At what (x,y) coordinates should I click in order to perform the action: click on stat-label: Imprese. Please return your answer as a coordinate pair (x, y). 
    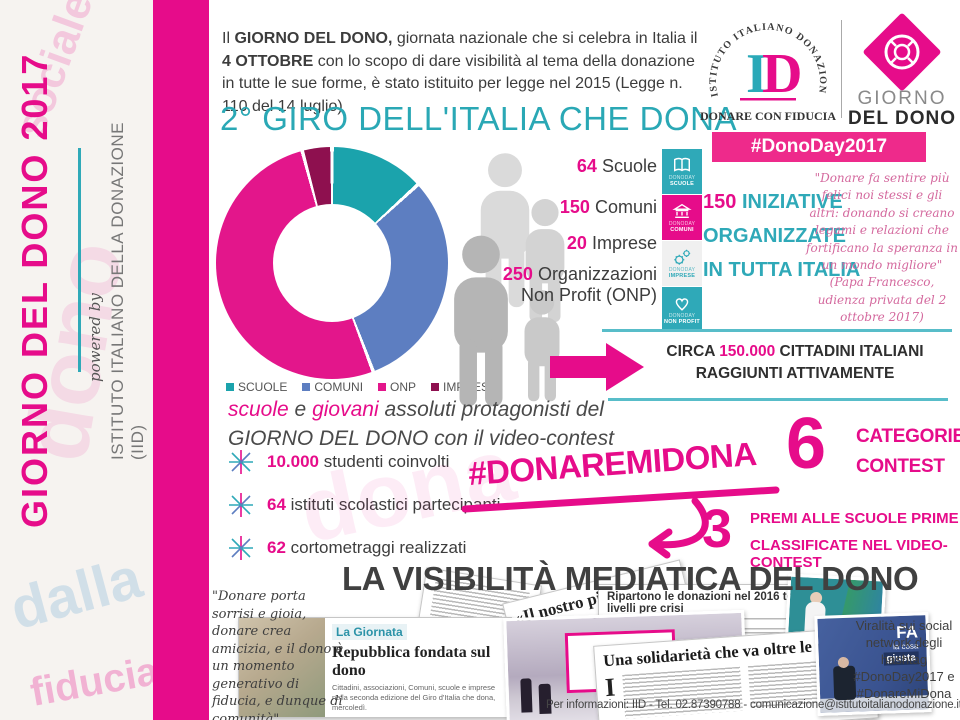
    Looking at the image, I should click on (624, 243).